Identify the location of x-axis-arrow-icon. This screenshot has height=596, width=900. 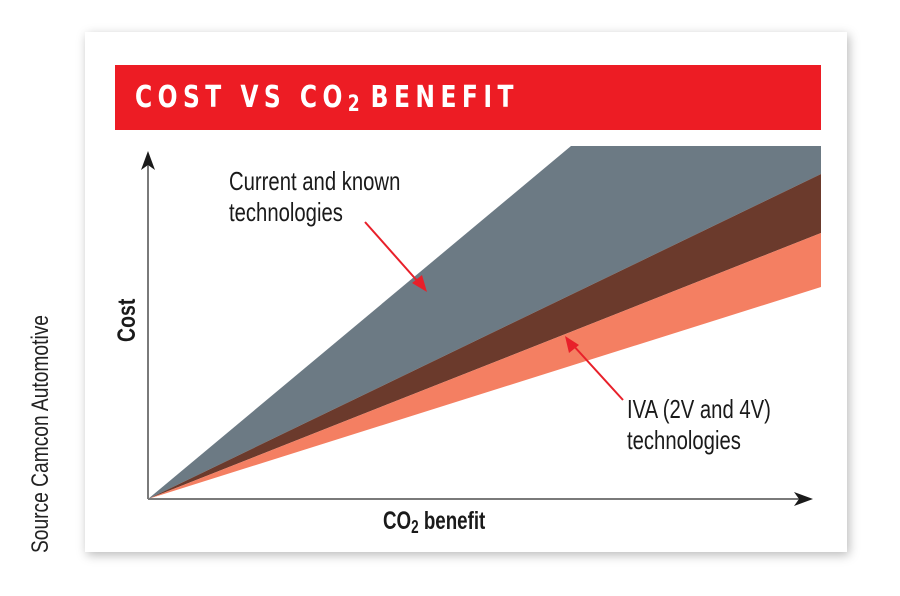
(803, 499).